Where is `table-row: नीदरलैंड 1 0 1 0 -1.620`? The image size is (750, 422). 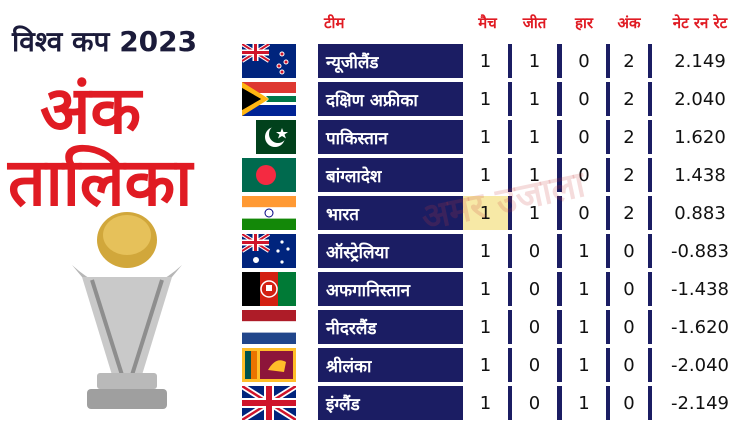 table-row: नीदरलैंड 1 0 1 0 -1.620 is located at coordinates (494, 326).